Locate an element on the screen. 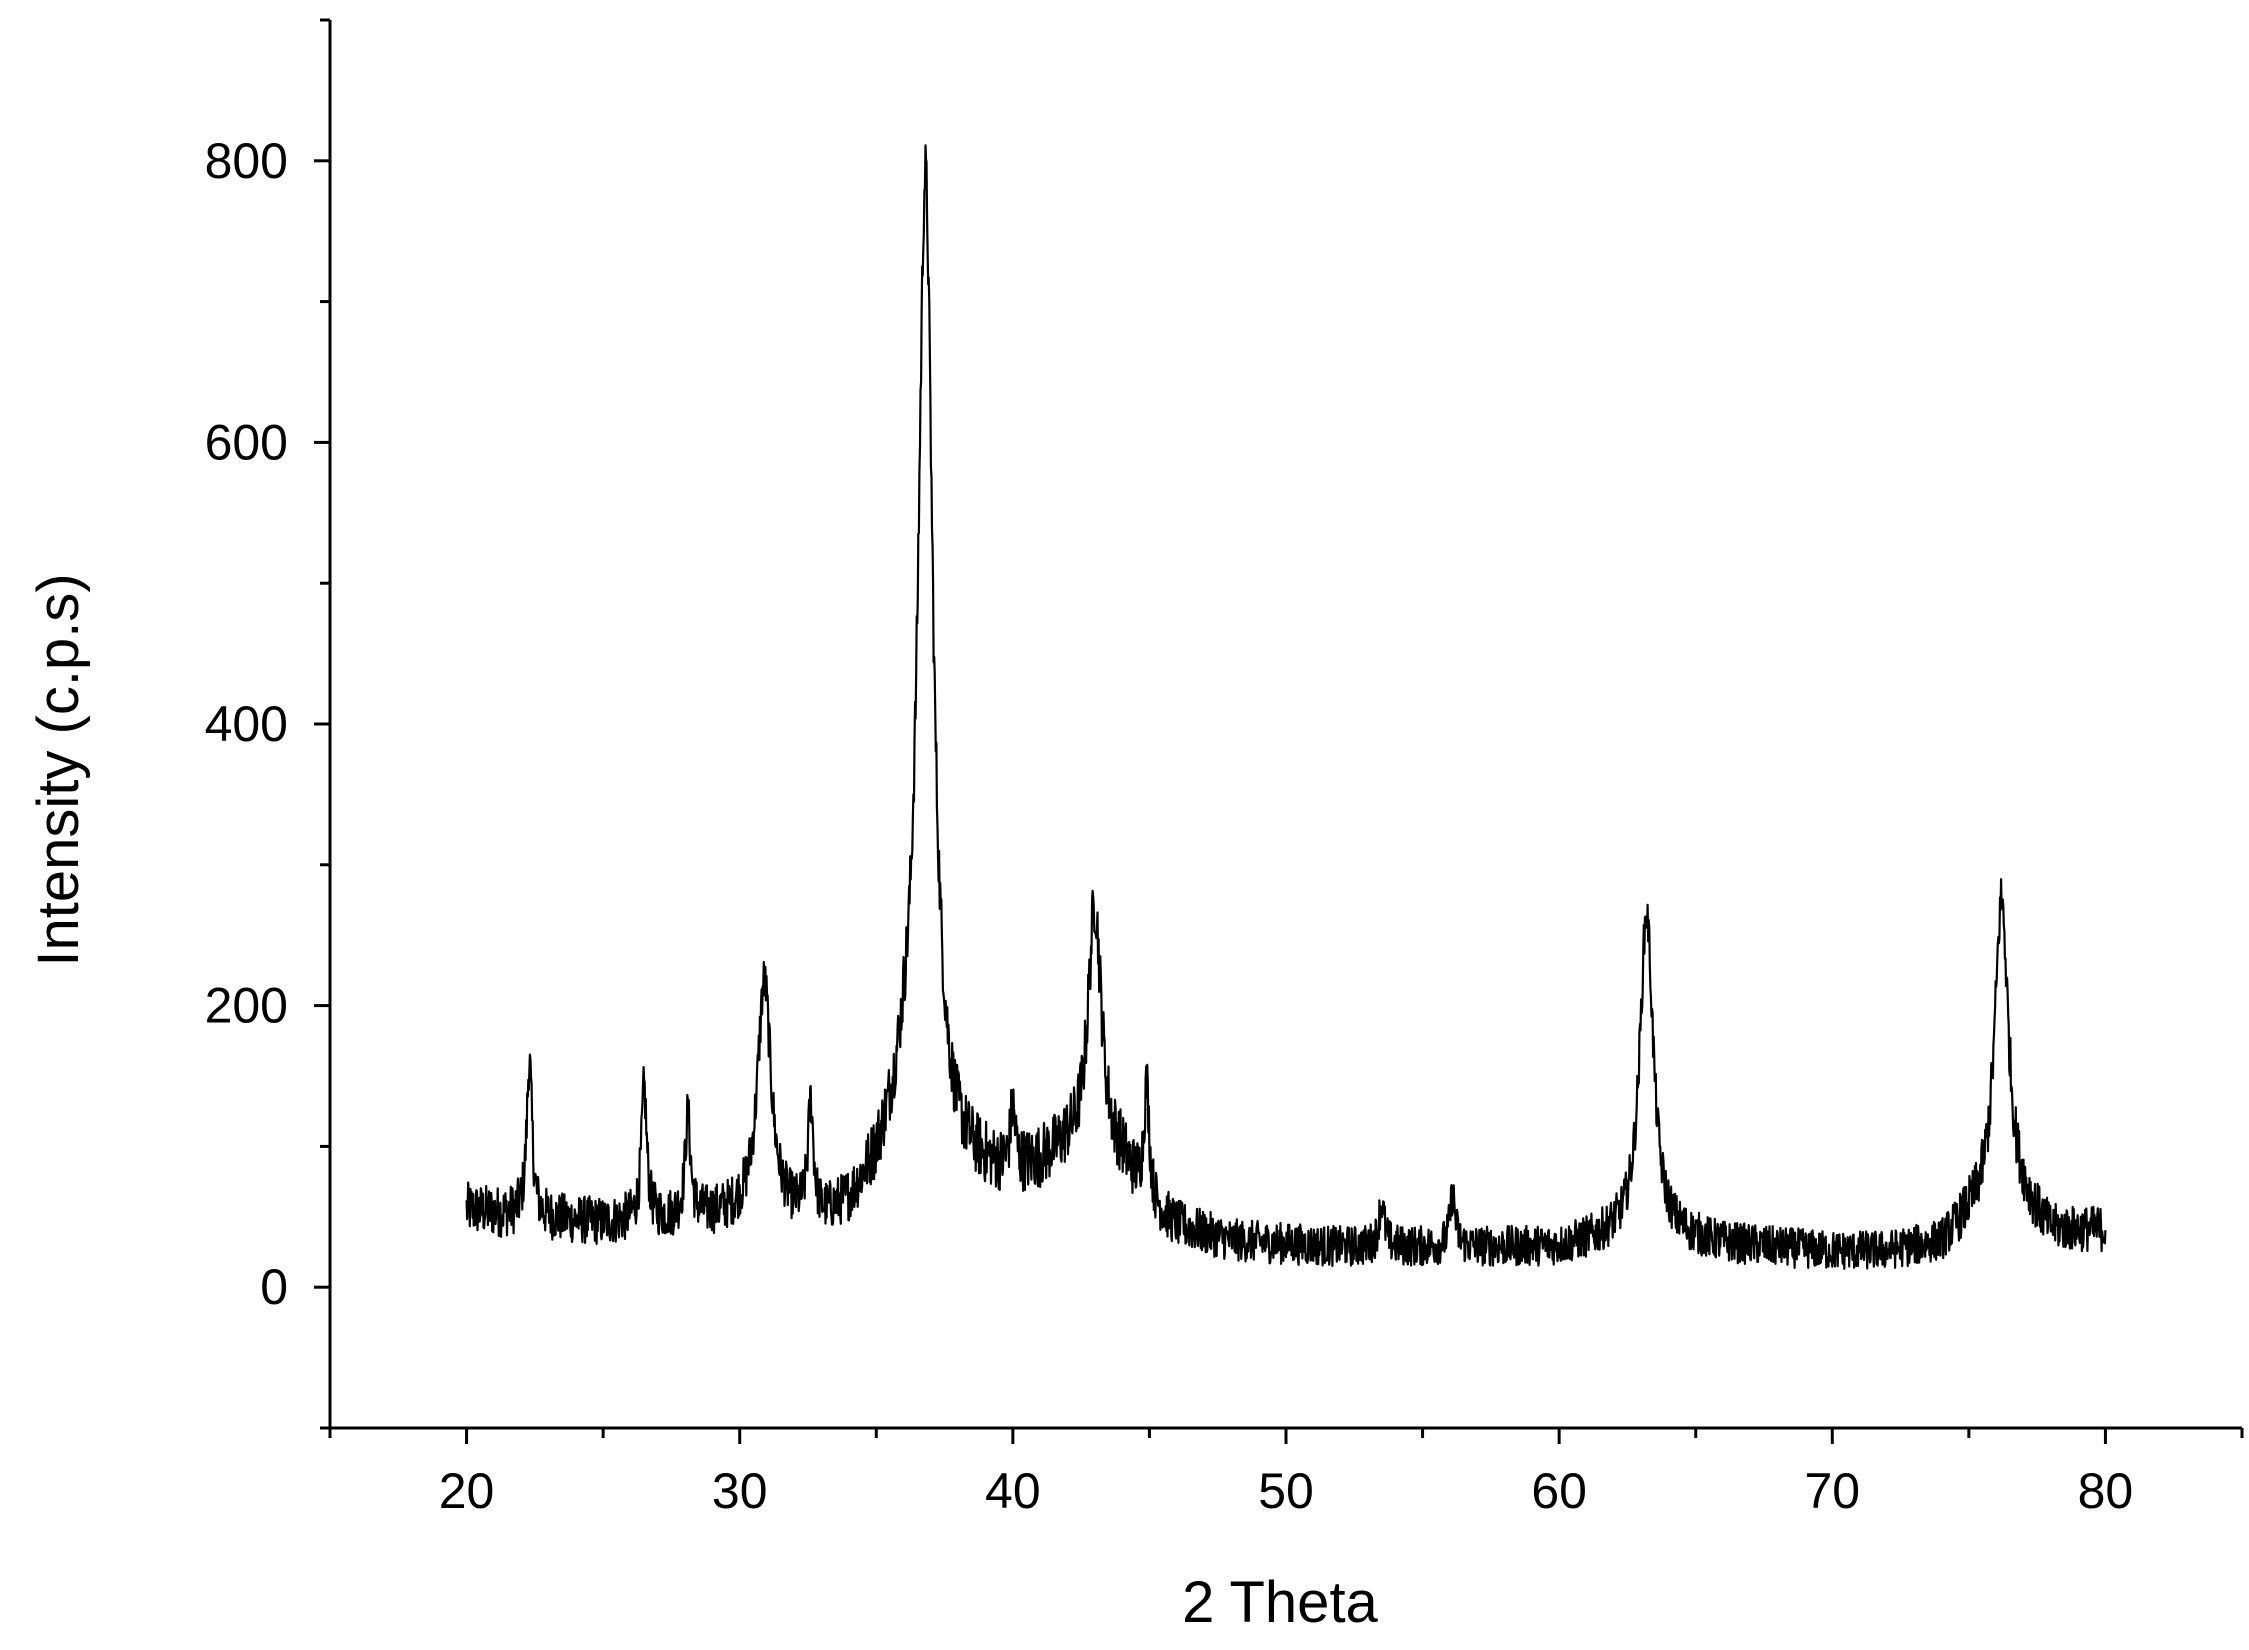  y-tick-label: 600 is located at coordinates (246, 442).